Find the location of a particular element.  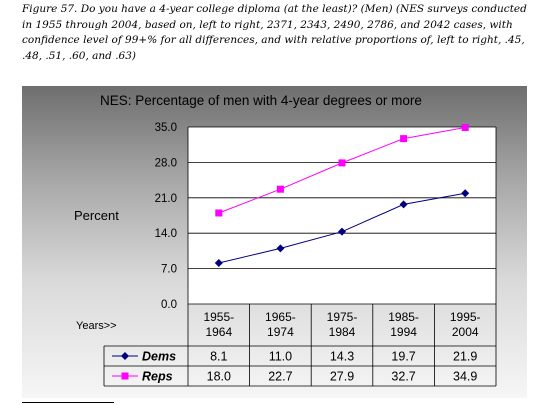

x-tick-label: 1975-1984 is located at coordinates (342, 324).